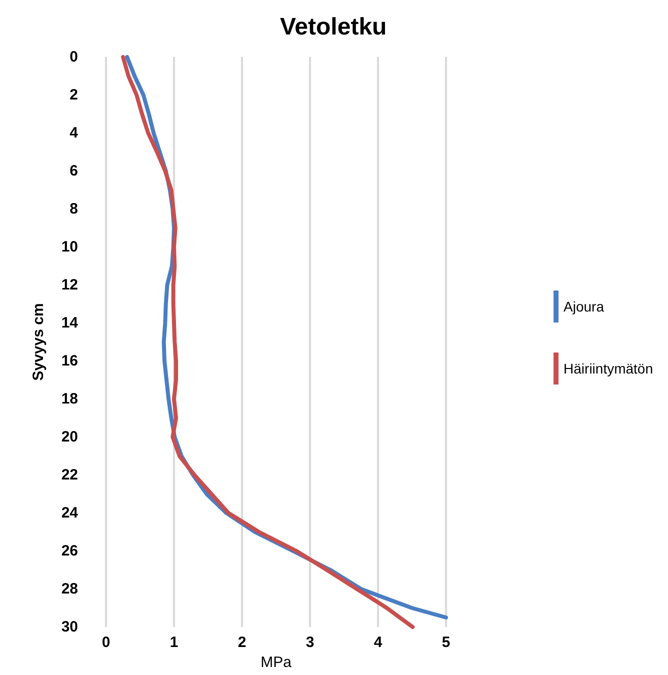  What do you see at coordinates (310, 642) in the screenshot?
I see `x-tick-label: 3` at bounding box center [310, 642].